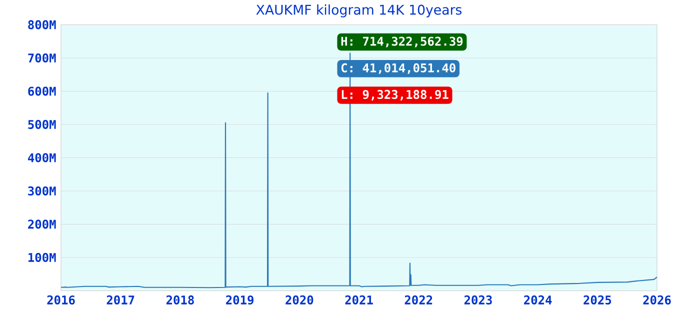 The image size is (680, 322). What do you see at coordinates (359, 11) in the screenshot?
I see `chart-title: XAUKMF kilogram 14K 10years` at bounding box center [359, 11].